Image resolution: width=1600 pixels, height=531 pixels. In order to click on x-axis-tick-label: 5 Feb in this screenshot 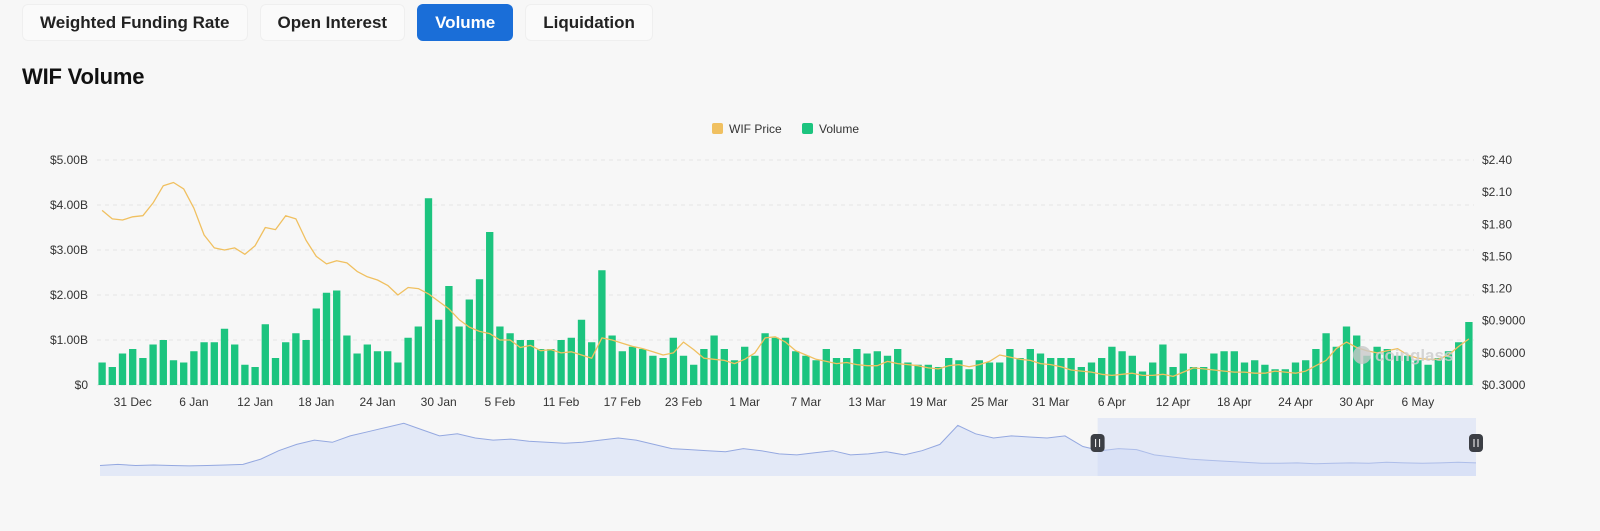, I will do `click(500, 402)`.